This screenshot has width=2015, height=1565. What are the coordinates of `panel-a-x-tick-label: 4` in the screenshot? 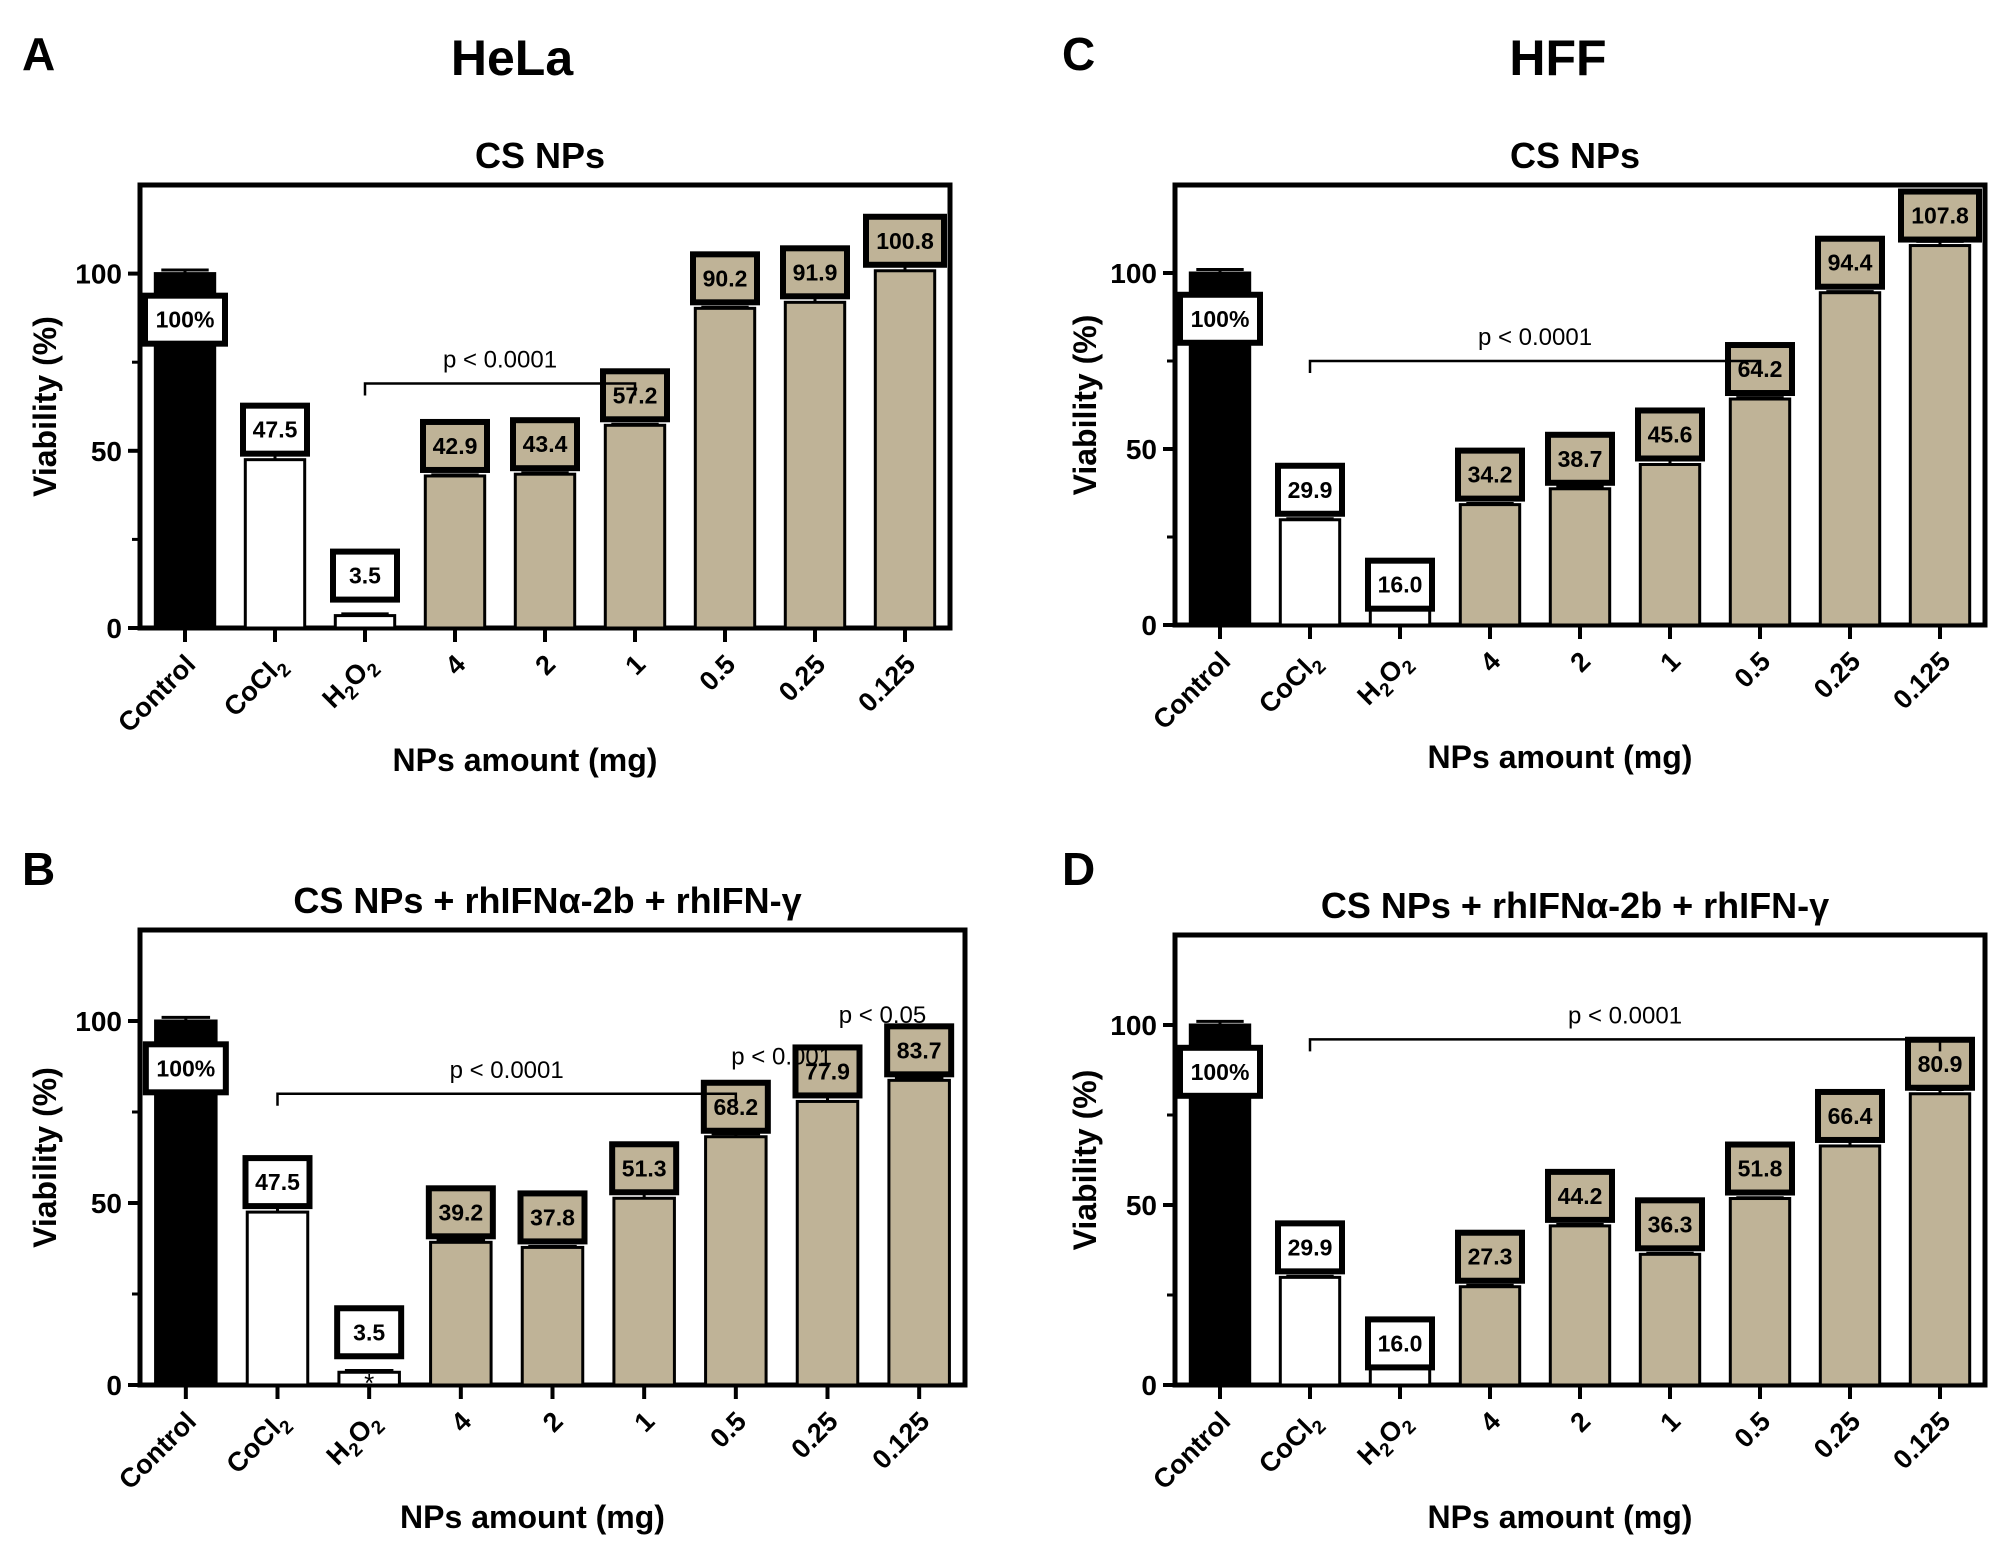 It's located at (455, 665).